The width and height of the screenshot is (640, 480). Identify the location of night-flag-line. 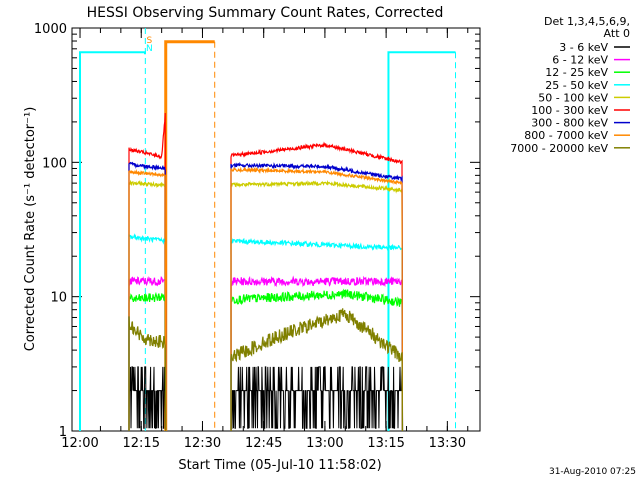
(189, 235).